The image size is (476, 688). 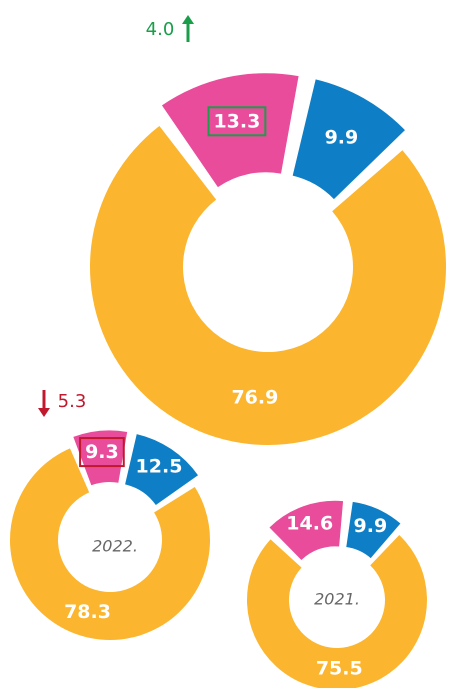 What do you see at coordinates (115, 546) in the screenshot?
I see `center-label: 2022.` at bounding box center [115, 546].